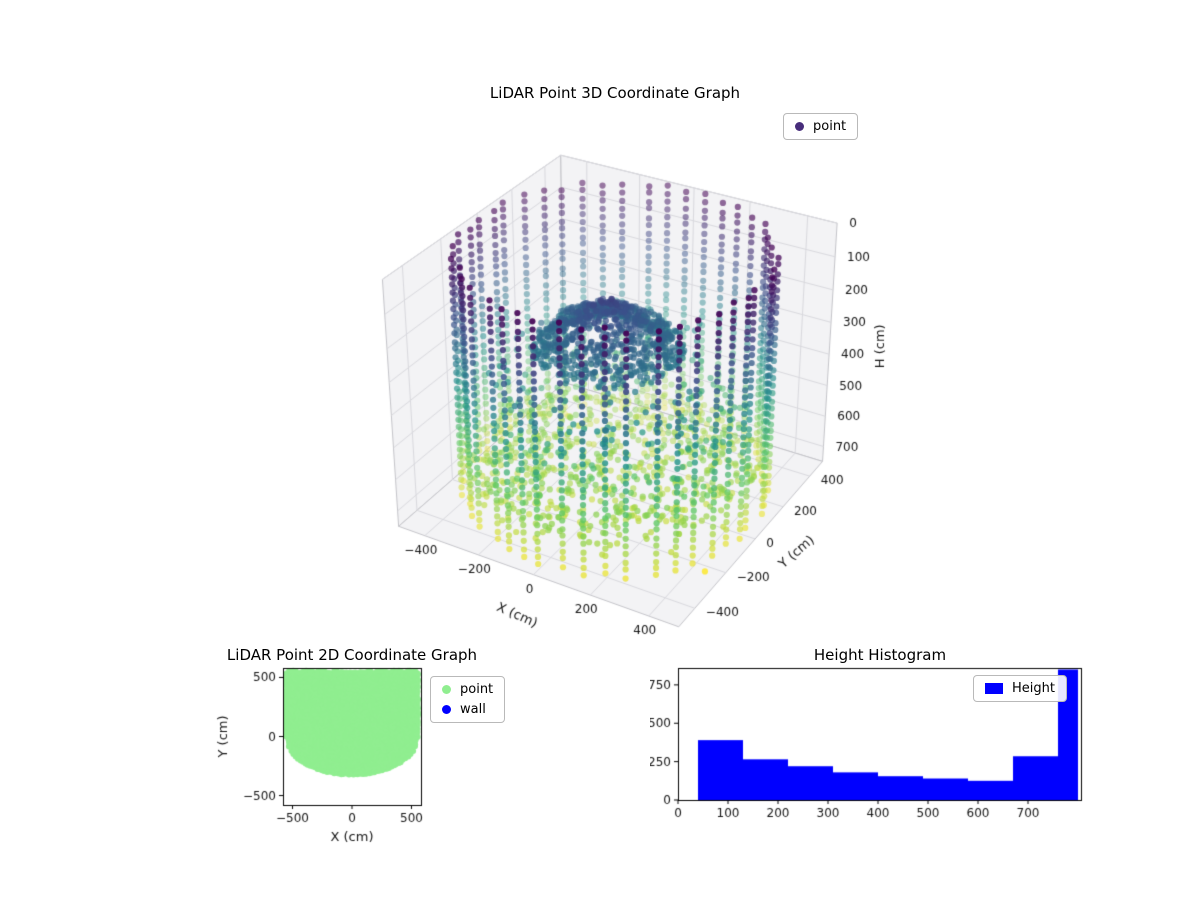 The image size is (1200, 900). What do you see at coordinates (880, 655) in the screenshot?
I see `chart-histogram-title: Height Histogram` at bounding box center [880, 655].